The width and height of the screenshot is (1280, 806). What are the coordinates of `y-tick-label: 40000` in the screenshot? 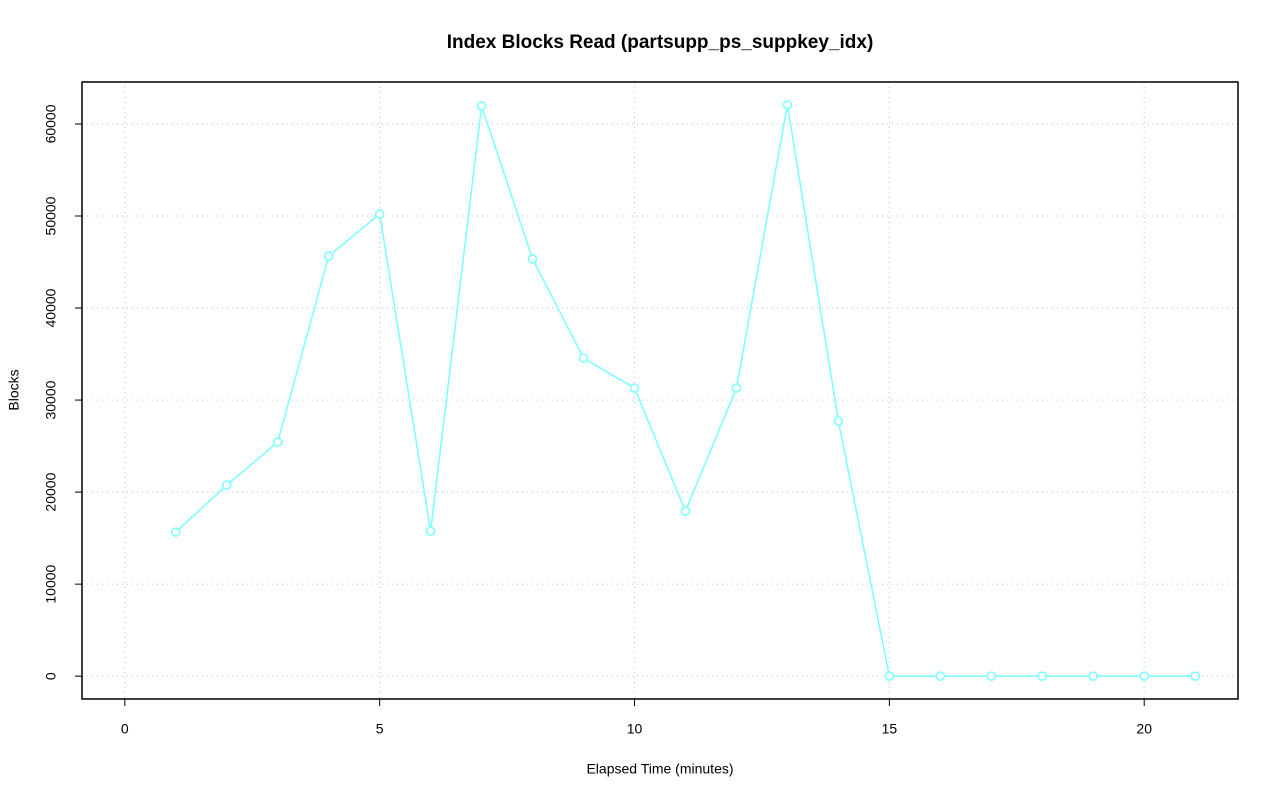 It's located at (51, 307).